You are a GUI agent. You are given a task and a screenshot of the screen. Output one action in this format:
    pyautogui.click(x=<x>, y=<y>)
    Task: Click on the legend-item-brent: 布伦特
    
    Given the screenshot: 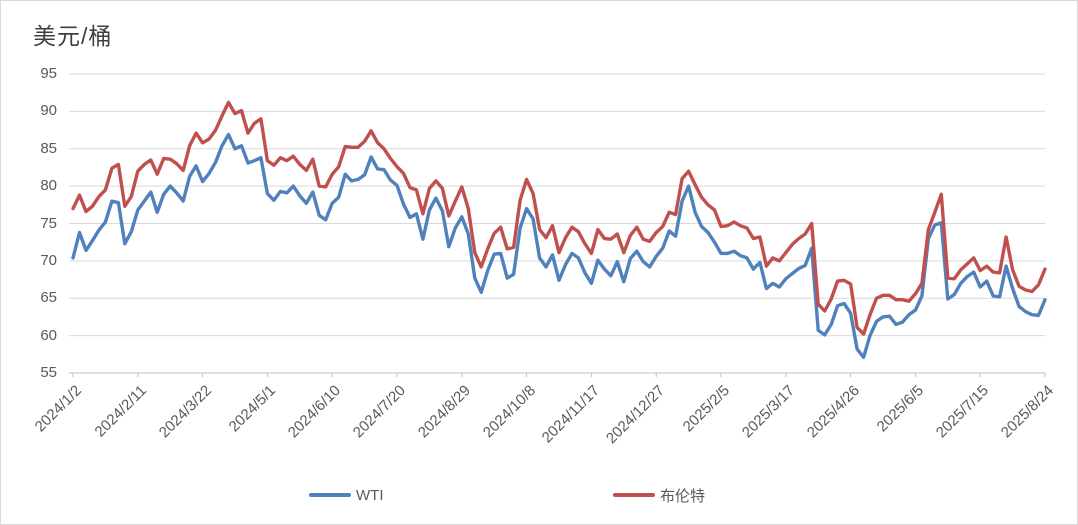 What is the action you would take?
    pyautogui.click(x=659, y=495)
    